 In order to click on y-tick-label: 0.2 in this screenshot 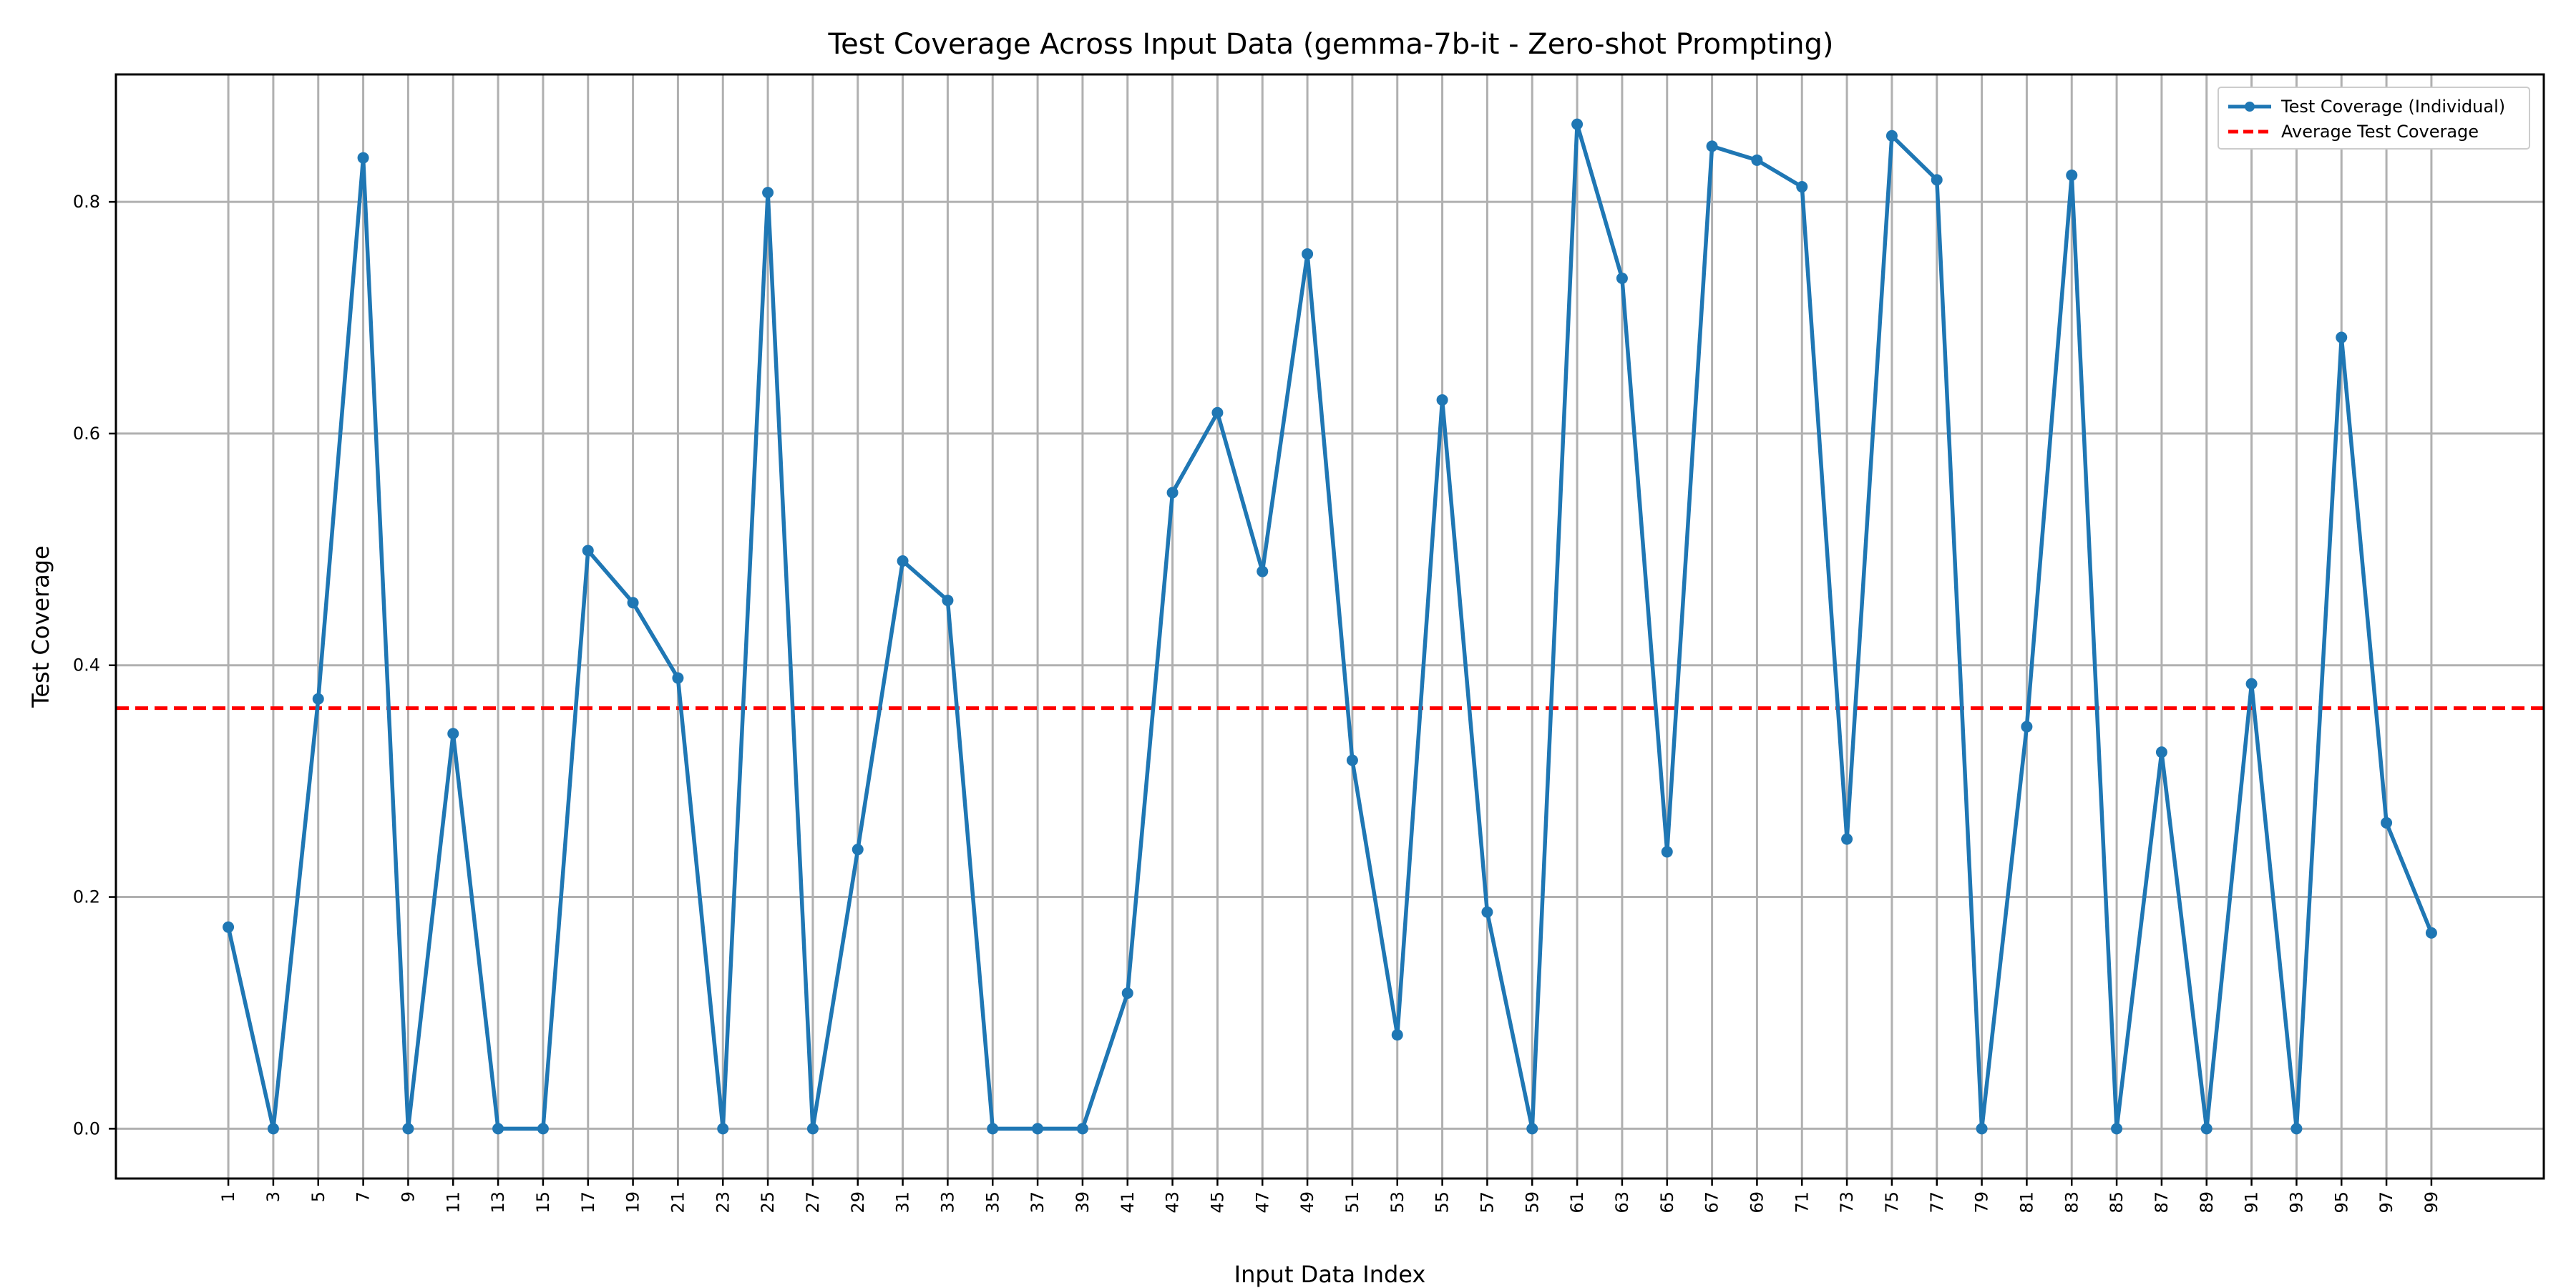, I will do `click(86, 897)`.